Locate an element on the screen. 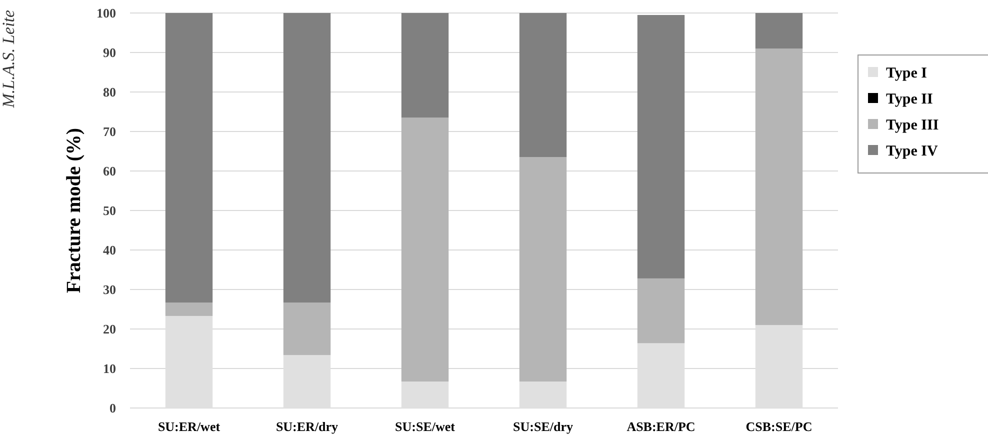  legend-label: Type III is located at coordinates (912, 125).